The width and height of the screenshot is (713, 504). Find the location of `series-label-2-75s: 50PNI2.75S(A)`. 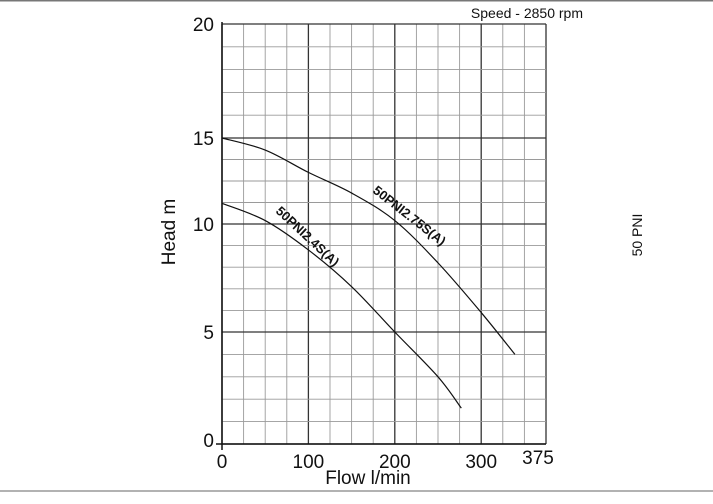

series-label-2-75s: 50PNI2.75S(A) is located at coordinates (409, 216).